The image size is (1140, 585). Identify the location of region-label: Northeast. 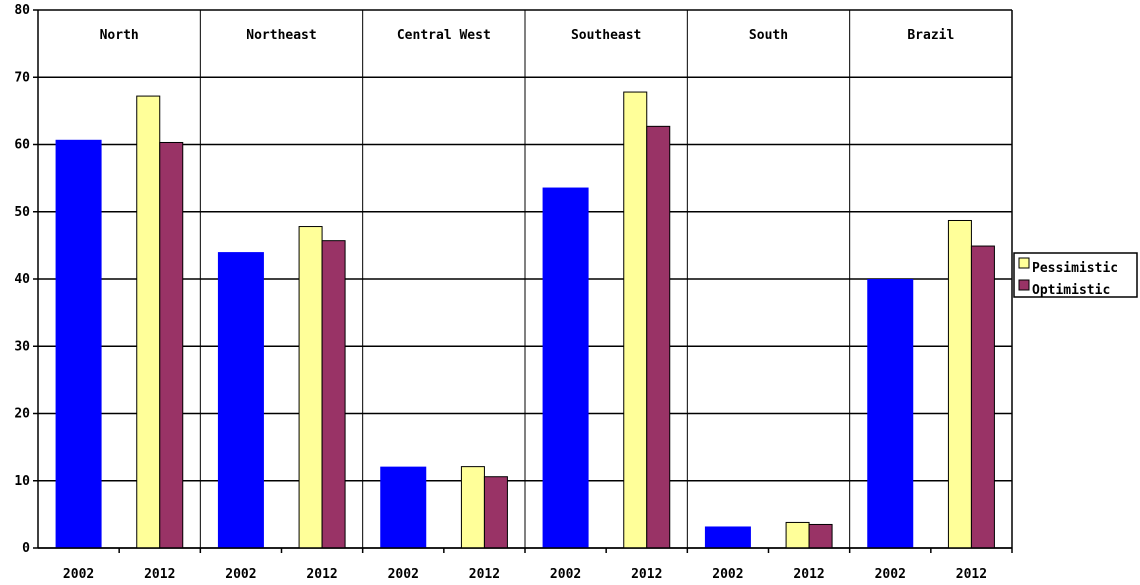
(281, 35).